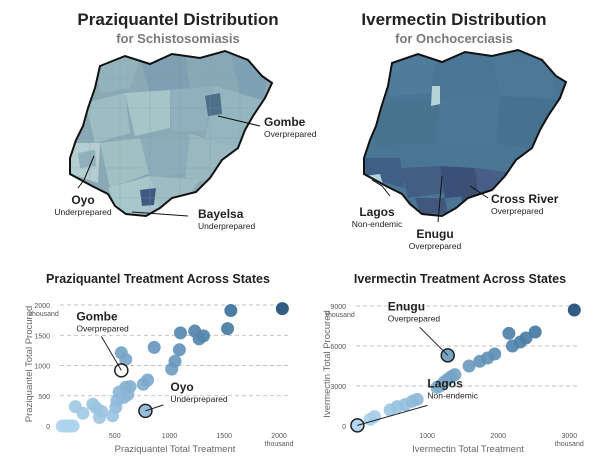 The image size is (616, 468). What do you see at coordinates (178, 38) in the screenshot?
I see `praz-map-subtitle: for Schistosomiasis` at bounding box center [178, 38].